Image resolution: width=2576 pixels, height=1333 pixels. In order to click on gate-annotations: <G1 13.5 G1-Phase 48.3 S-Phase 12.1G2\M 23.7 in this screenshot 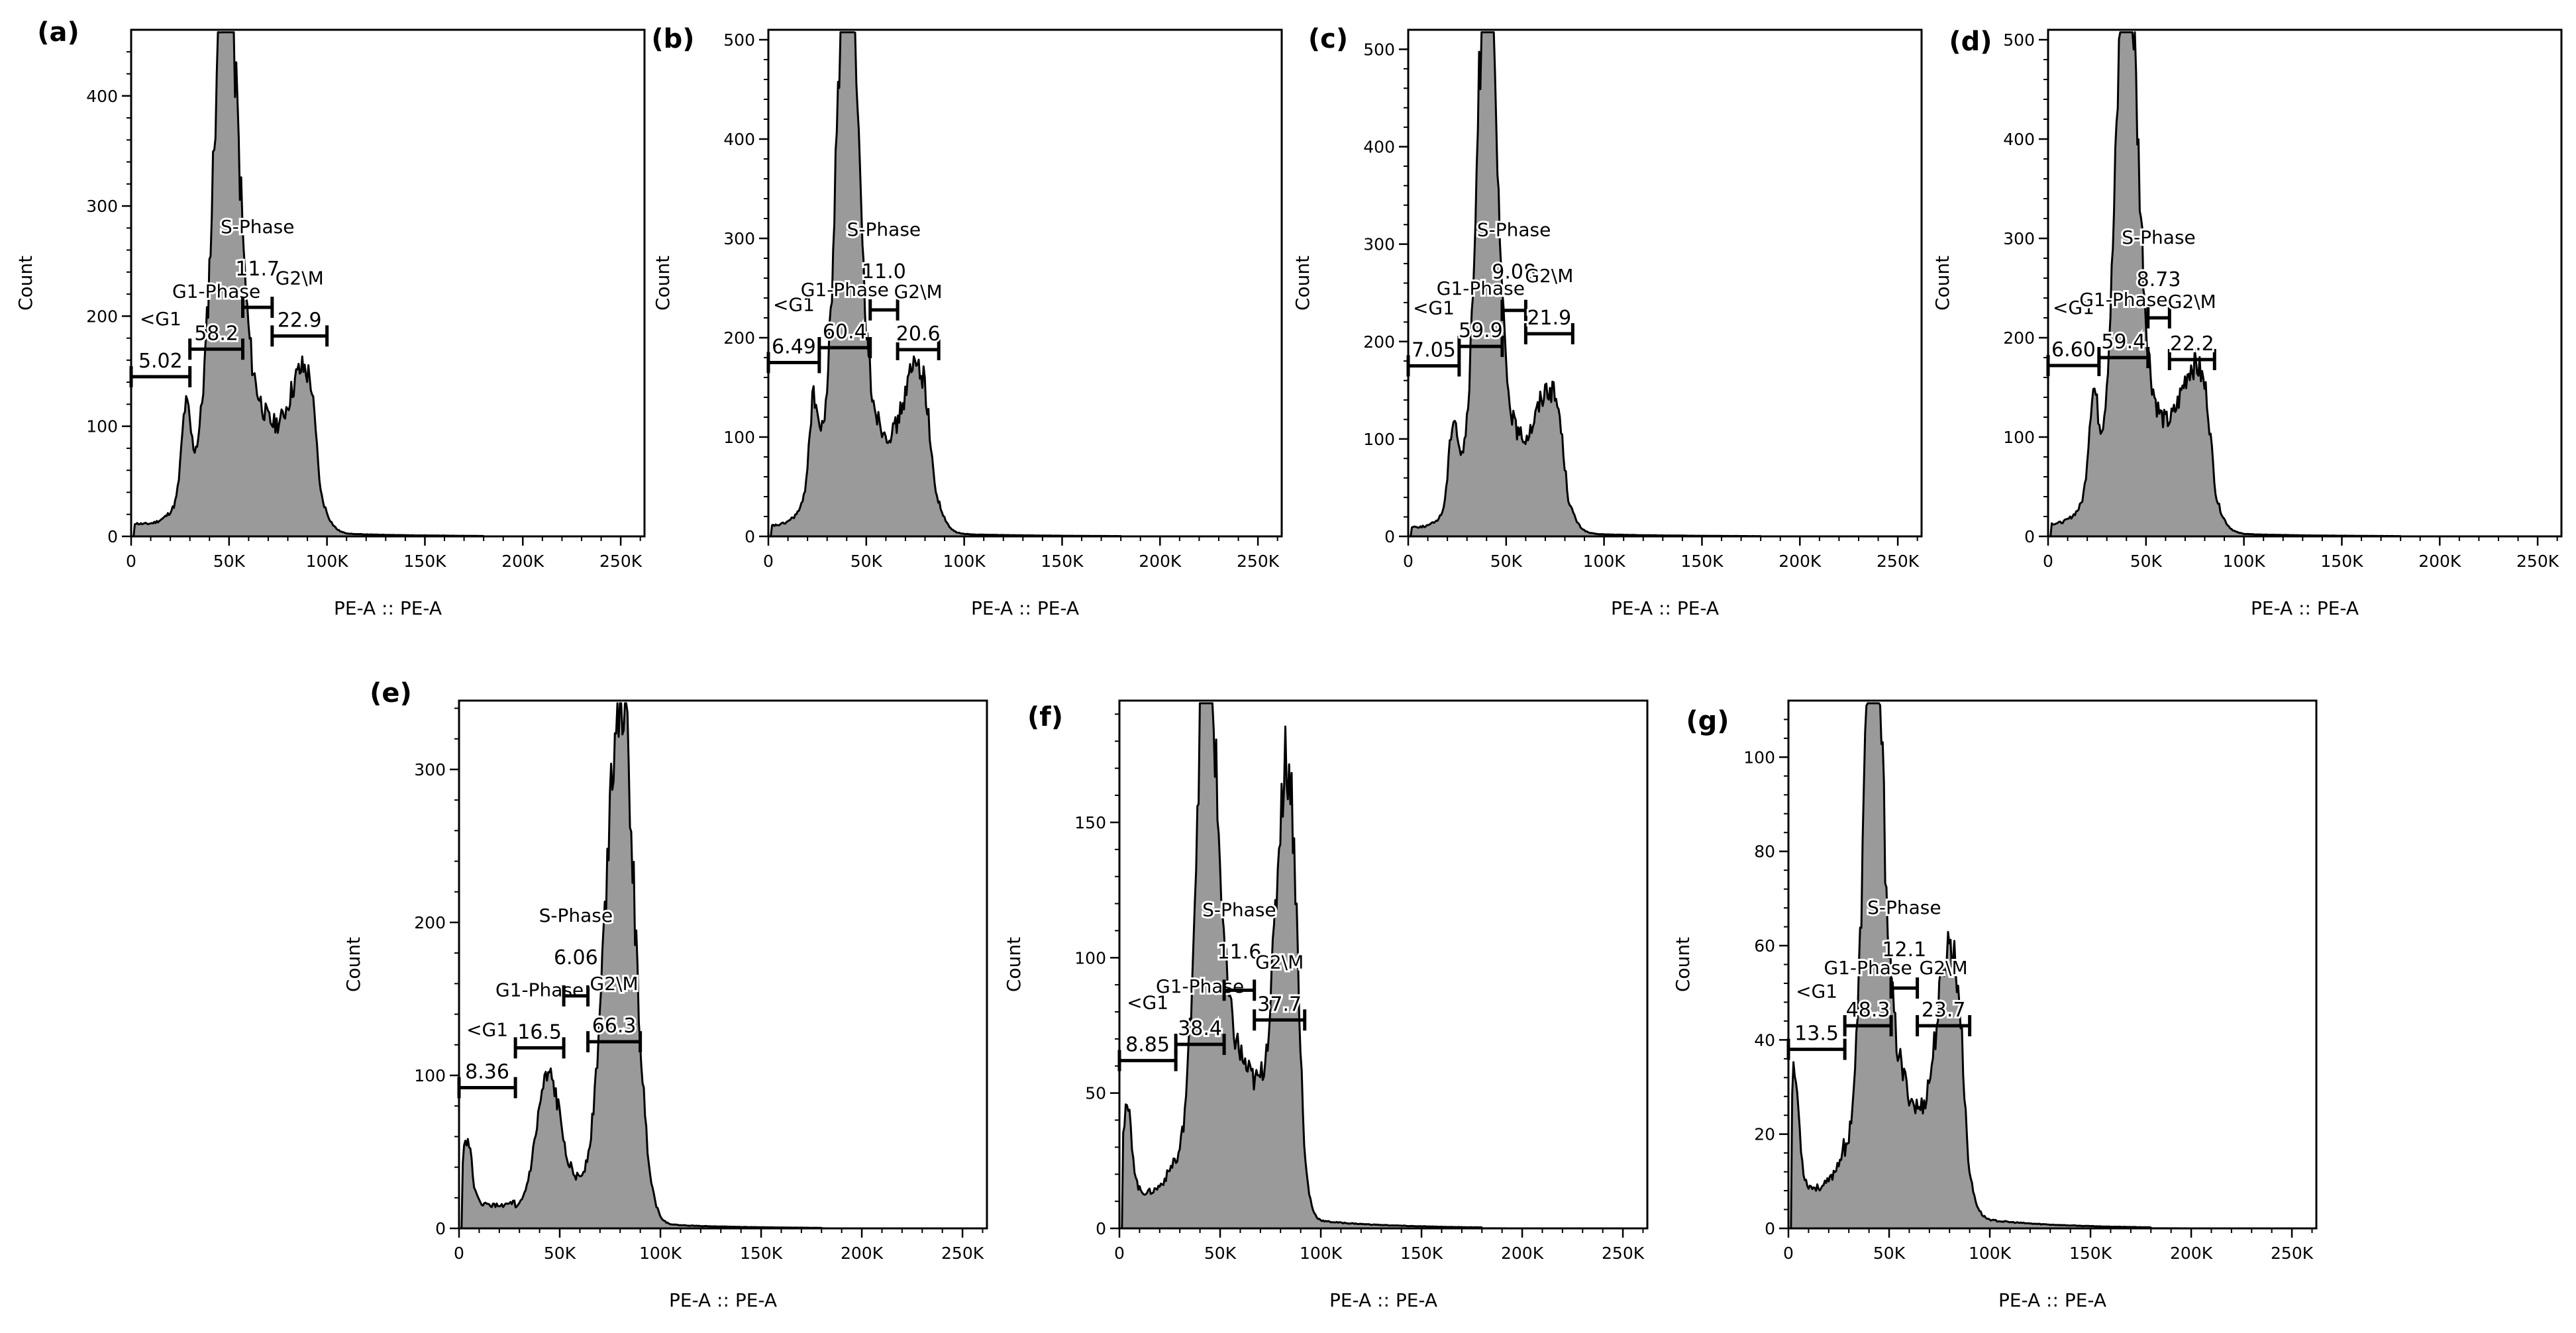, I will do `click(1879, 977)`.